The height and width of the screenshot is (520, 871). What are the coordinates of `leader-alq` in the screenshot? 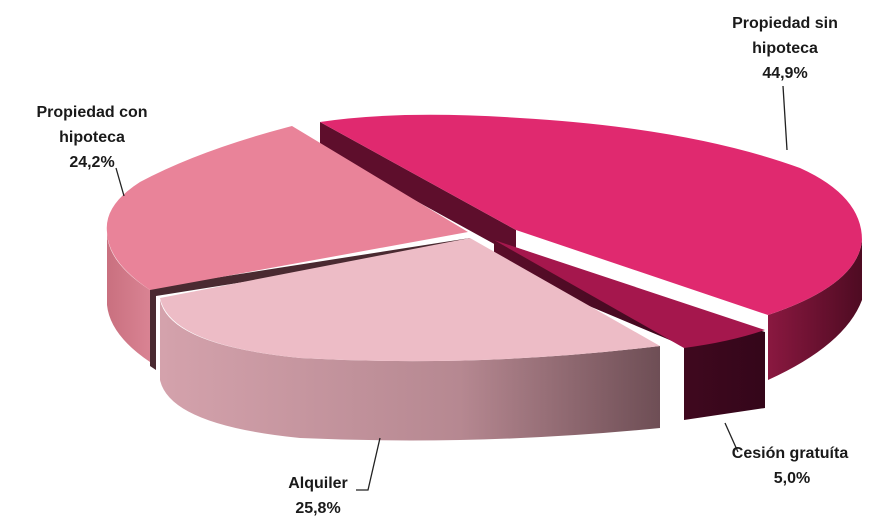 It's located at (368, 464).